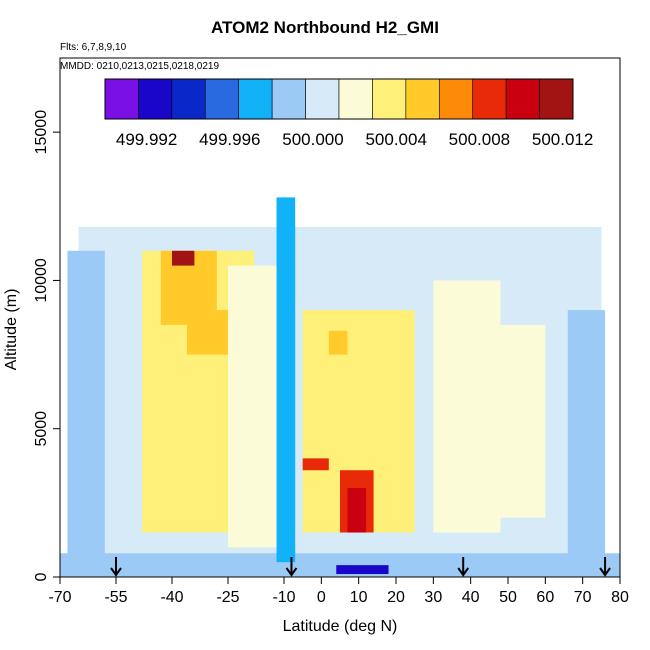 This screenshot has height=650, width=650. I want to click on colorbar-tick-label: 499.996, so click(229, 139).